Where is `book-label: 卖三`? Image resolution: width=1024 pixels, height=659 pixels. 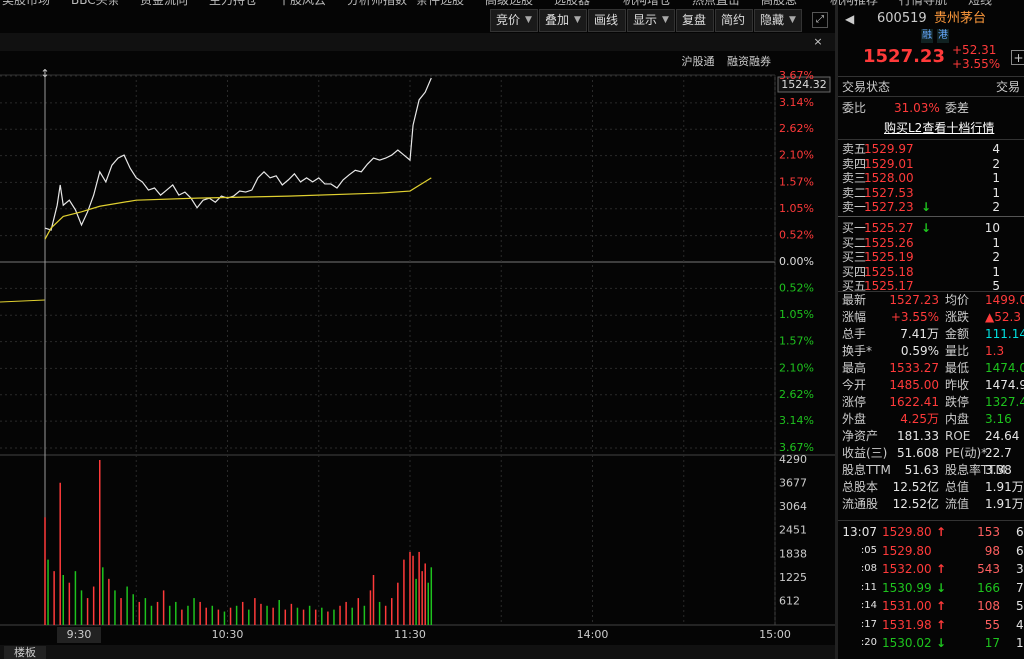
book-label: 卖三 is located at coordinates (854, 178).